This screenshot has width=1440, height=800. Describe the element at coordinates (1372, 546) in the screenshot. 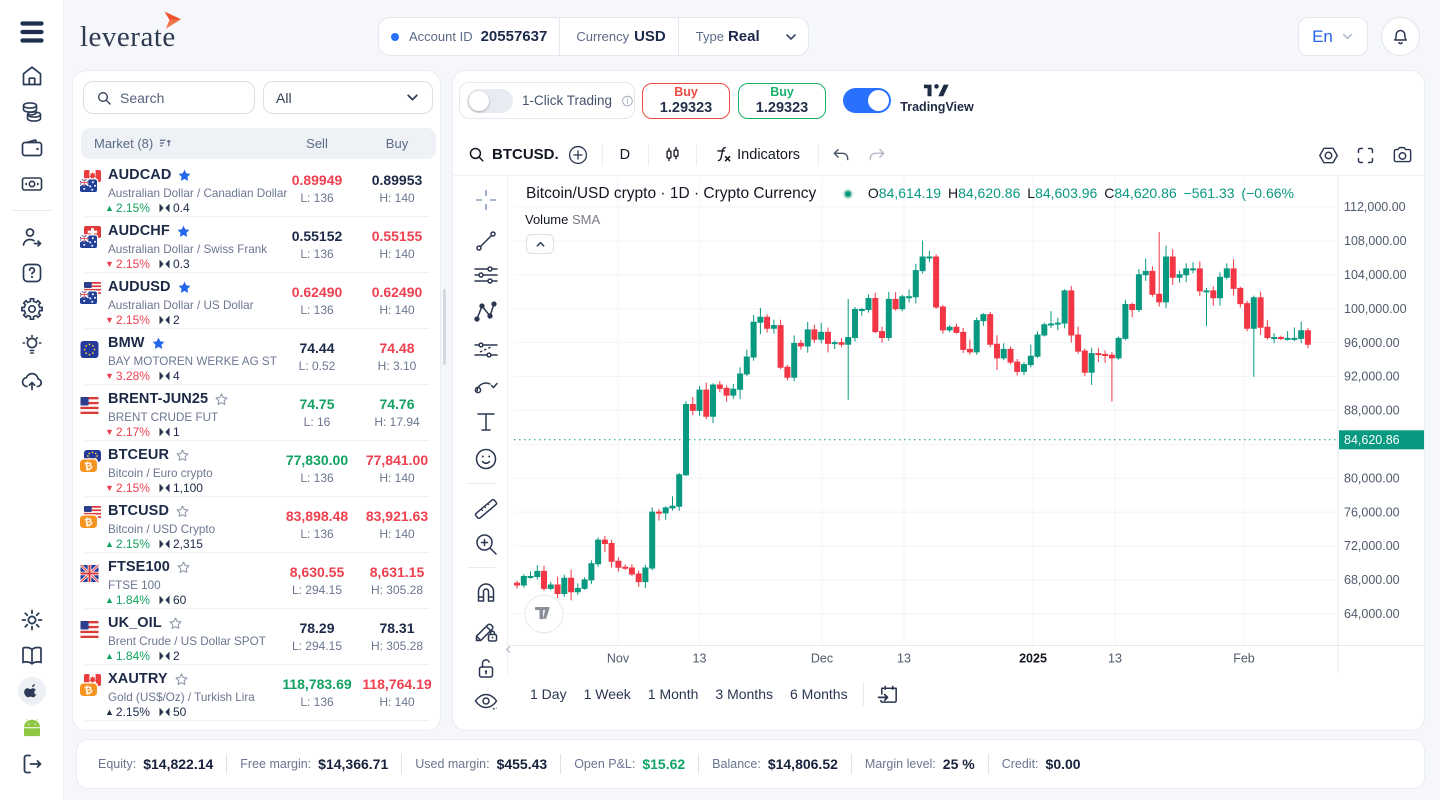

I see `svg-text: 72,000.00` at that location.